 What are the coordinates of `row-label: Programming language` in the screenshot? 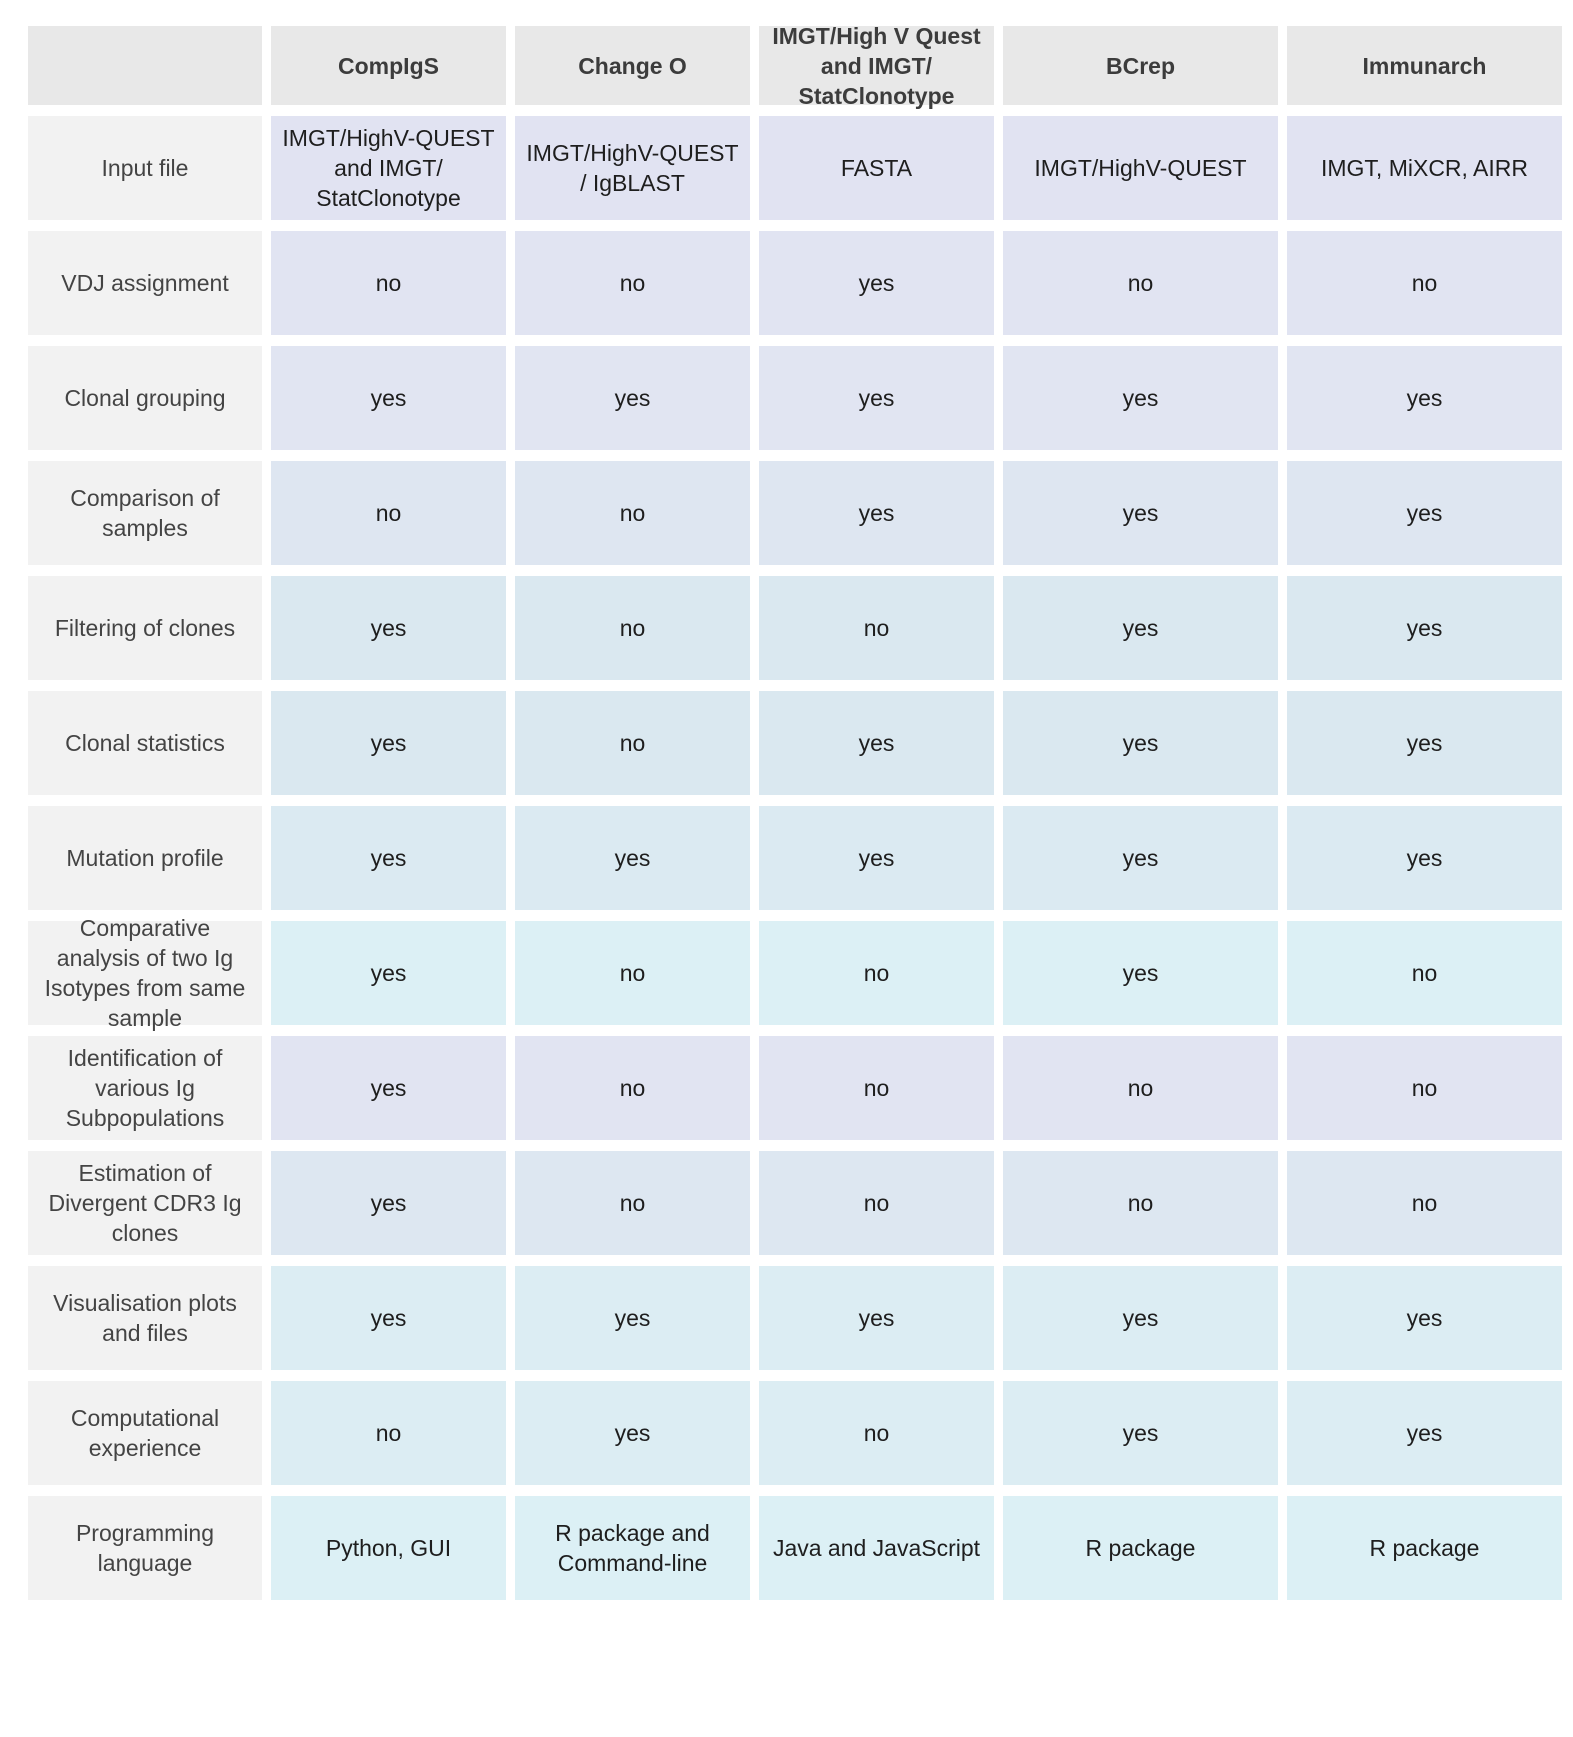 It's located at (145, 1548).